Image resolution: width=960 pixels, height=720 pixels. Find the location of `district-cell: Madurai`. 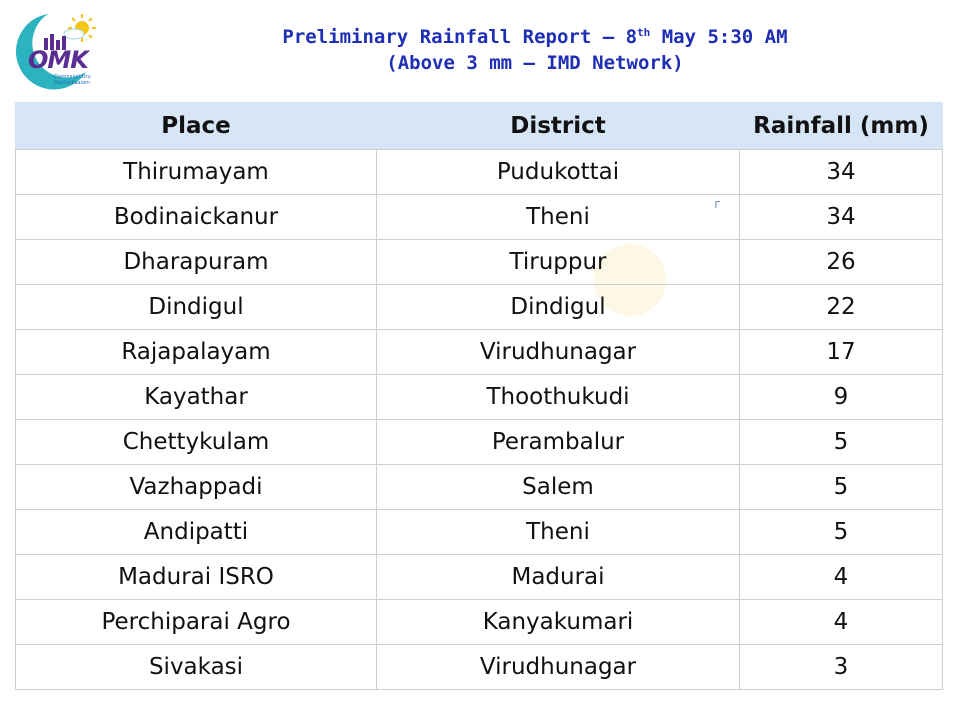

district-cell: Madurai is located at coordinates (558, 577).